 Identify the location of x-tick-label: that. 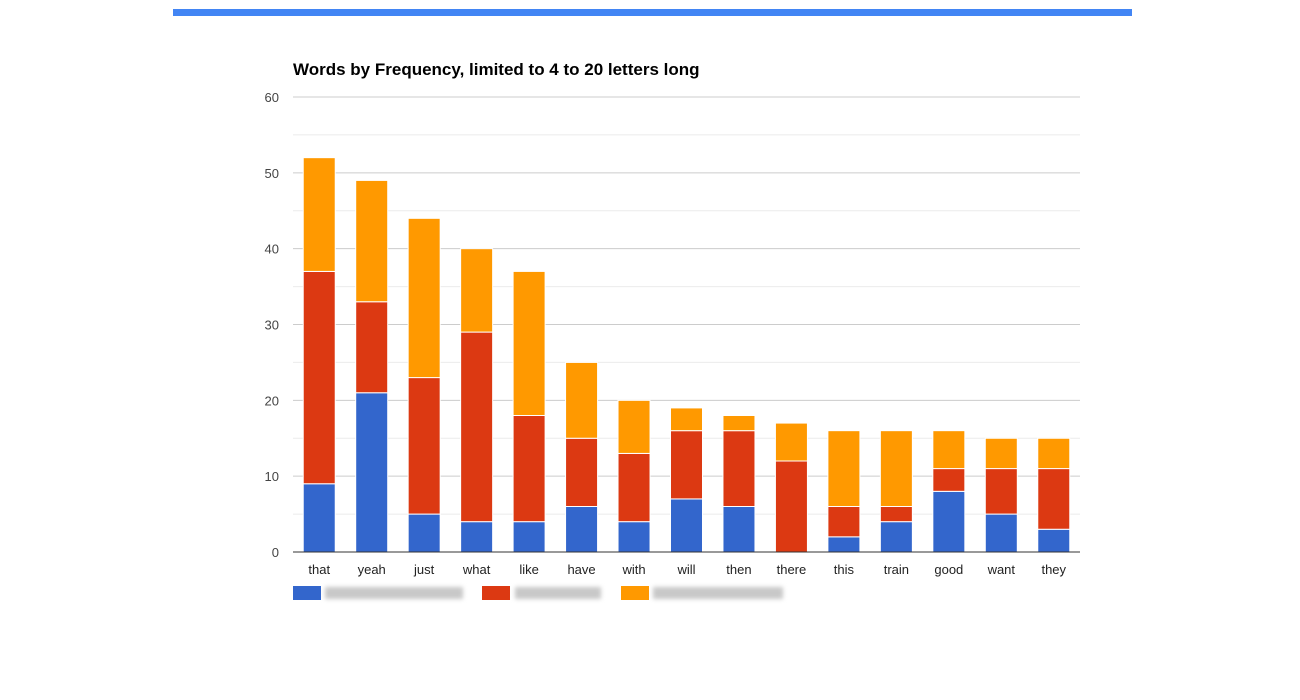
(319, 569).